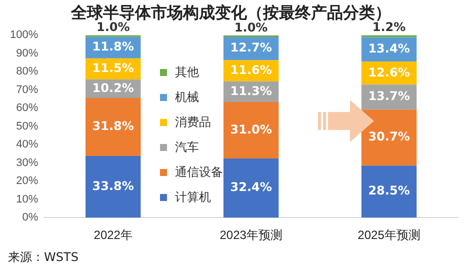  Describe the element at coordinates (187, 97) in the screenshot. I see `legend-label: 机械` at that location.